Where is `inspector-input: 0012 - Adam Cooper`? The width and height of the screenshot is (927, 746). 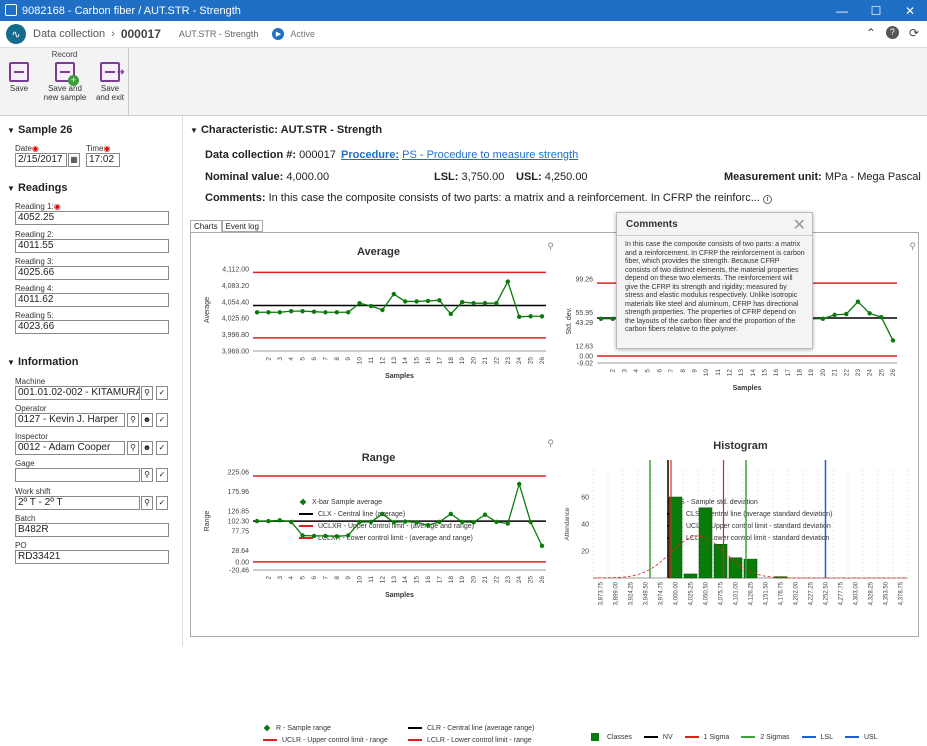 inspector-input: 0012 - Adam Cooper is located at coordinates (70, 448).